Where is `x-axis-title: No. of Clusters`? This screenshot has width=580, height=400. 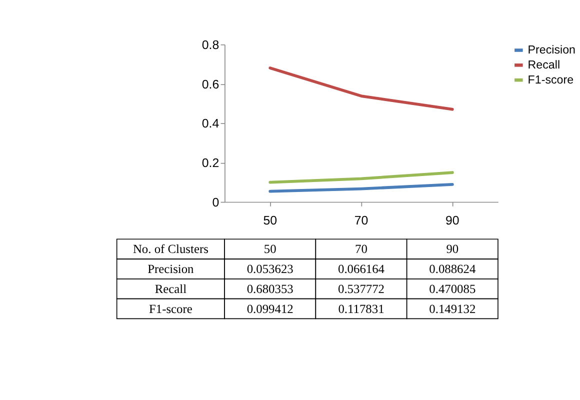
x-axis-title: No. of Clusters is located at coordinates (170, 249).